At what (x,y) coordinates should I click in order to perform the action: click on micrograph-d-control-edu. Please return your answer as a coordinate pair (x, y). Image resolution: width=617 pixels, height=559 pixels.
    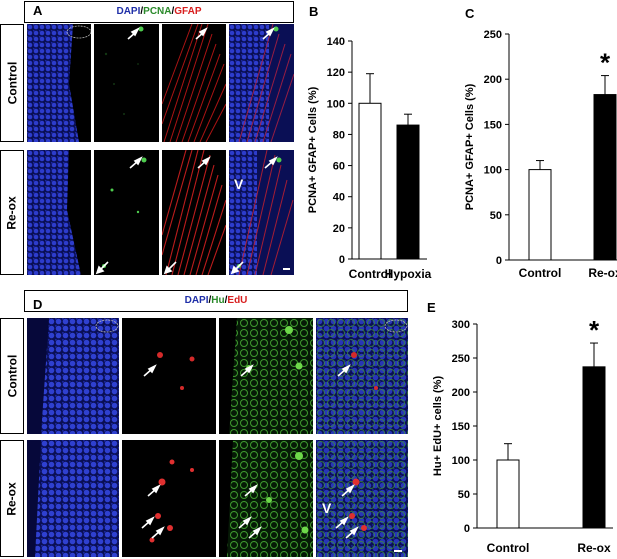
    Looking at the image, I should click on (169, 376).